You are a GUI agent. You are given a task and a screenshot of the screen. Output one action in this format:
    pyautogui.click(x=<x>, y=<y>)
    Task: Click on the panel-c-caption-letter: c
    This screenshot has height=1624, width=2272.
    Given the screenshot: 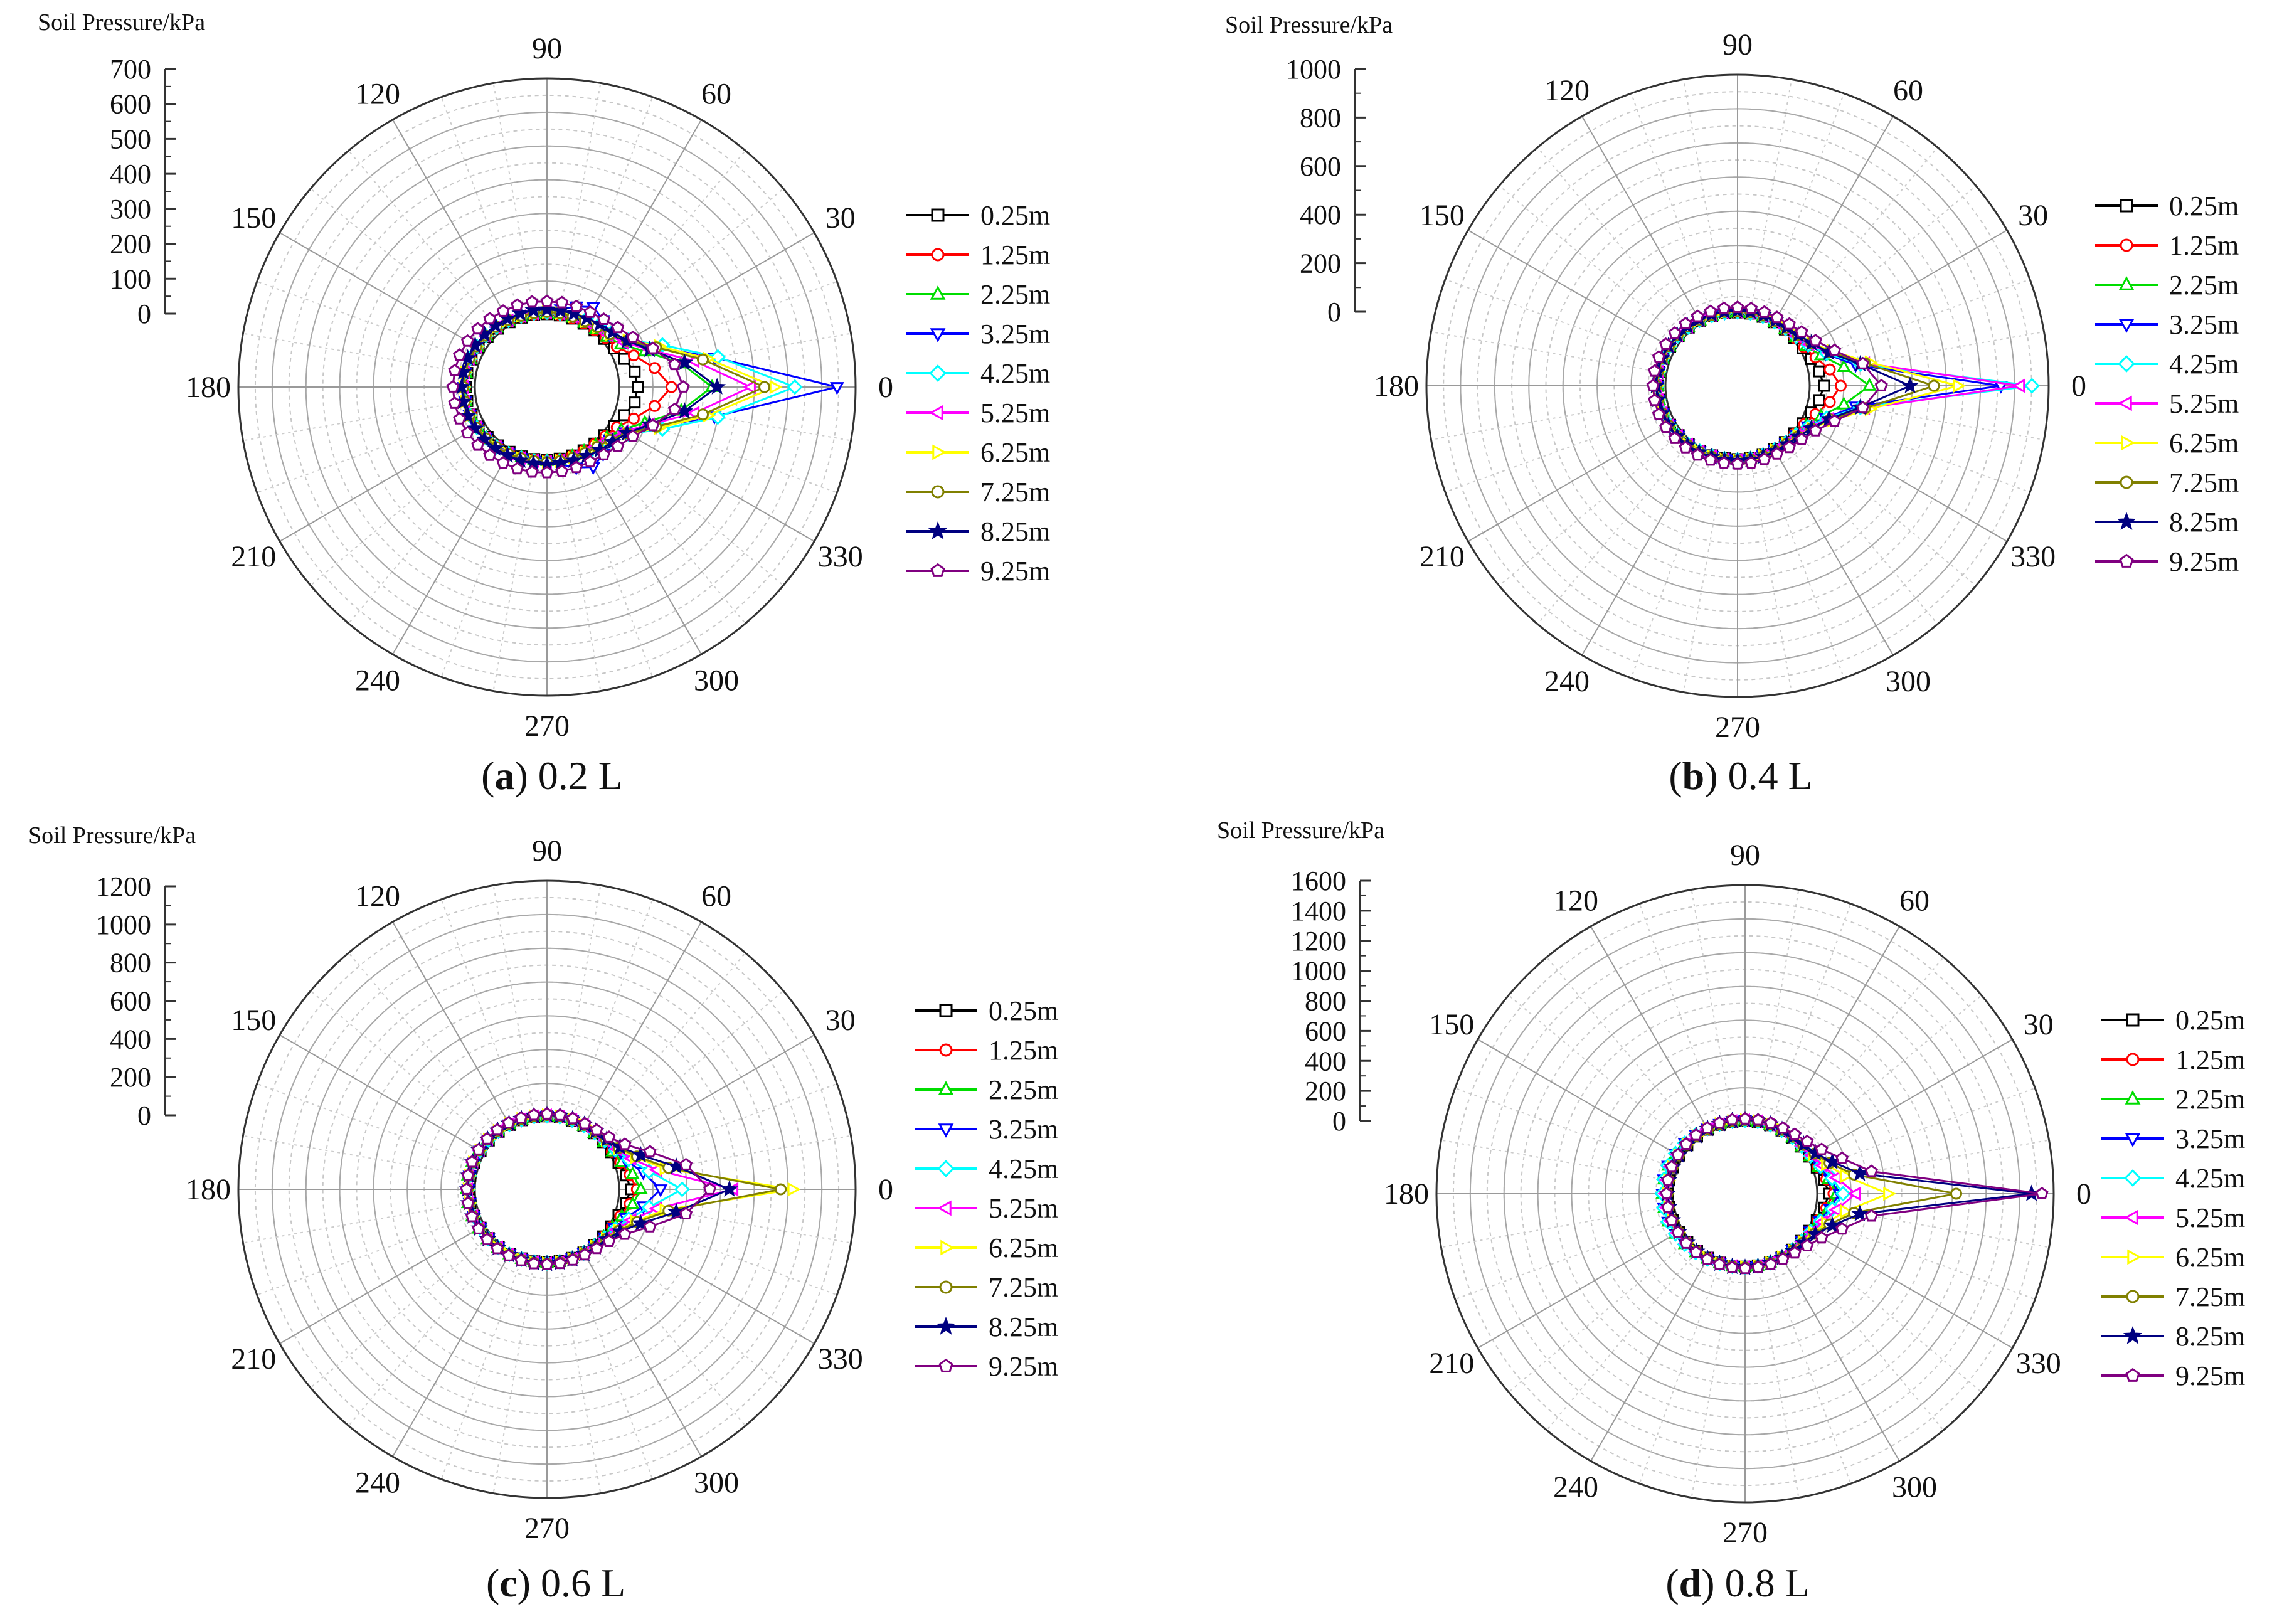 What is the action you would take?
    pyautogui.click(x=508, y=1583)
    